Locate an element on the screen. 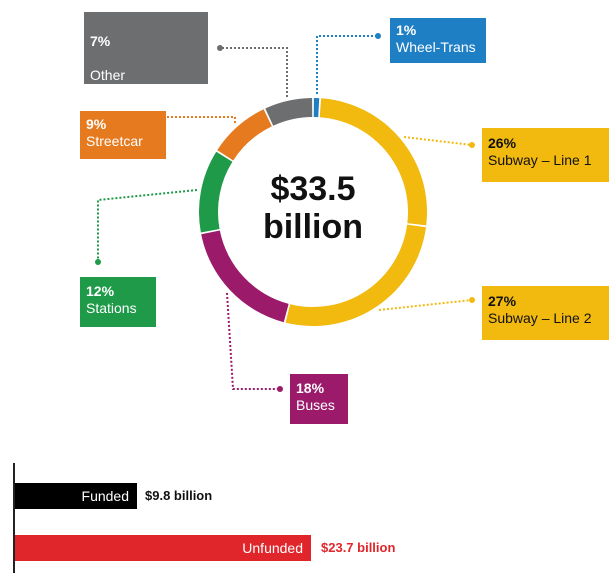 The width and height of the screenshot is (609, 573). leader-dot-subway-line1 is located at coordinates (472, 145).